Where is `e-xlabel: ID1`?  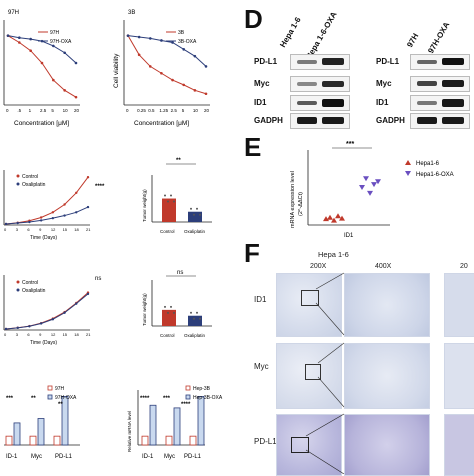
e-xlabel: ID1 is located at coordinates (349, 236).